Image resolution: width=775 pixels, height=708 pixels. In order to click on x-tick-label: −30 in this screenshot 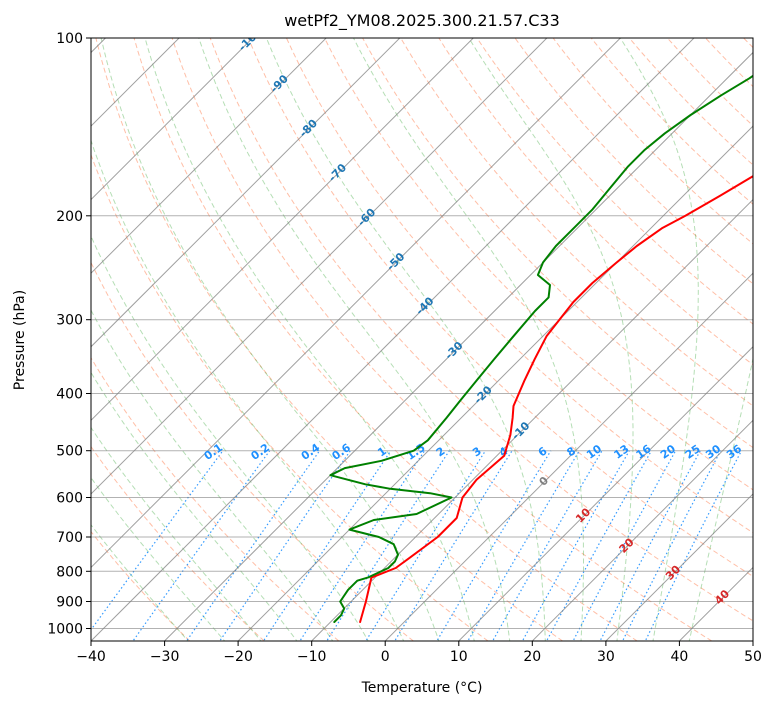, I will do `click(165, 657)`.